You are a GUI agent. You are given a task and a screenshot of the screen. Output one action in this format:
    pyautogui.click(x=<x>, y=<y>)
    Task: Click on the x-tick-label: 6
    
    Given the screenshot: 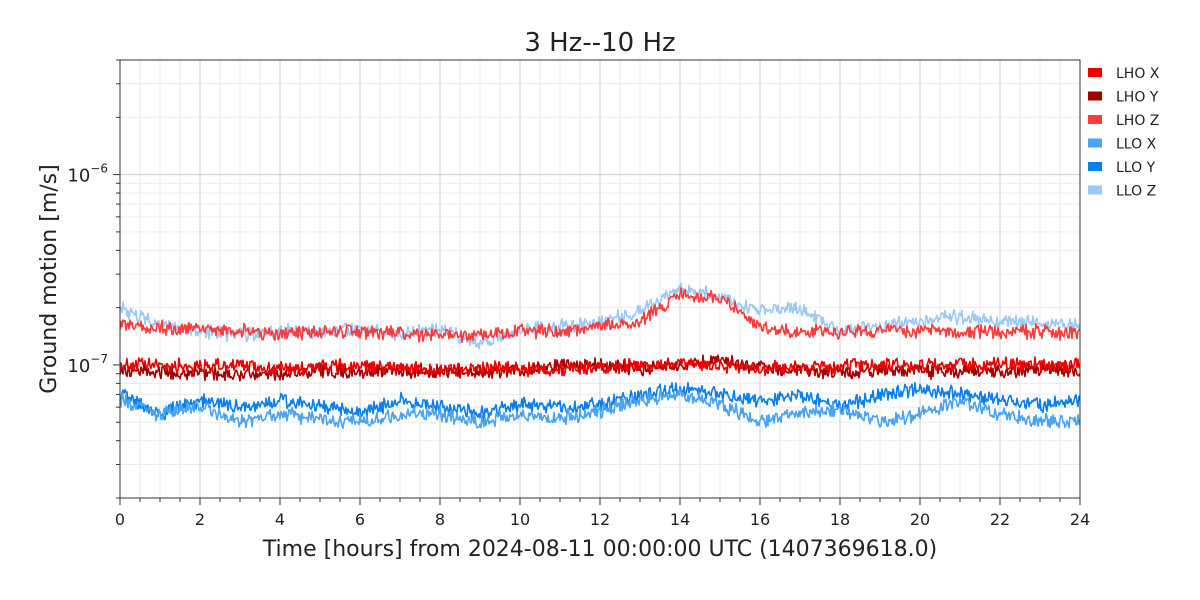 What is the action you would take?
    pyautogui.click(x=360, y=519)
    